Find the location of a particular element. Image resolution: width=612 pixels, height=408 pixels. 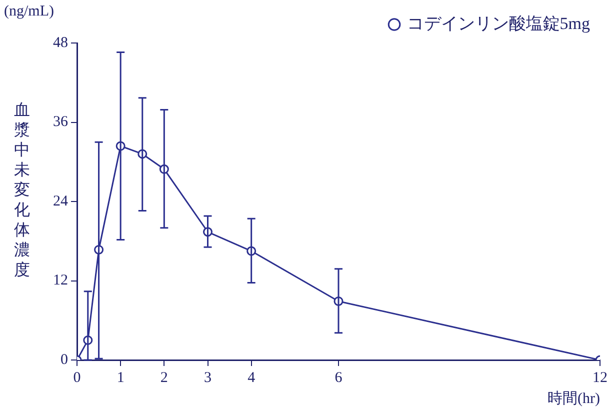

x-tick-label: 12 is located at coordinates (600, 378).